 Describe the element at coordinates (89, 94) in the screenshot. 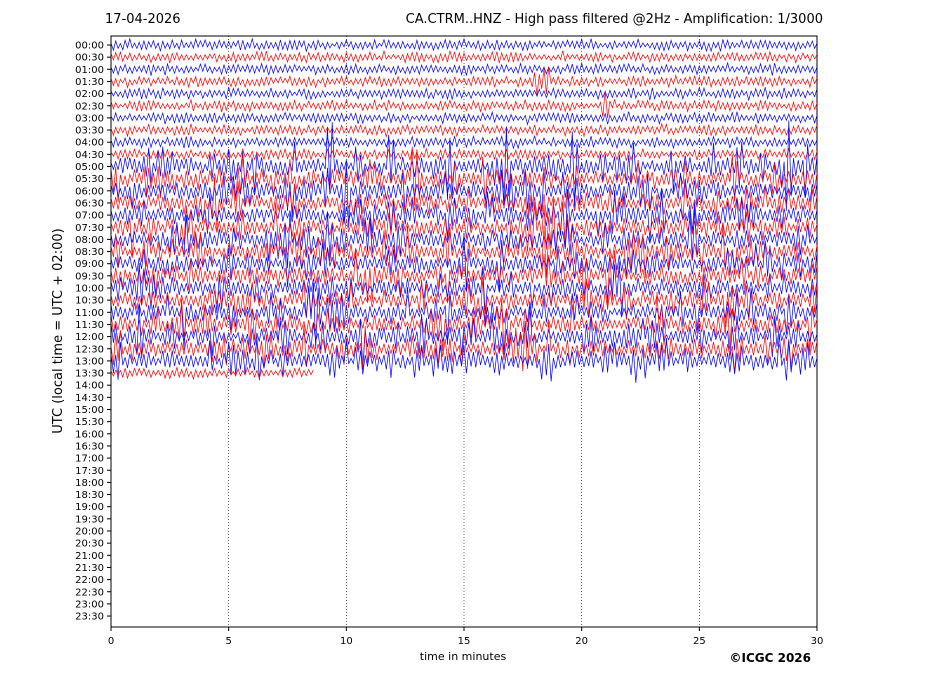

I see `y-tick-label: 02:00` at that location.